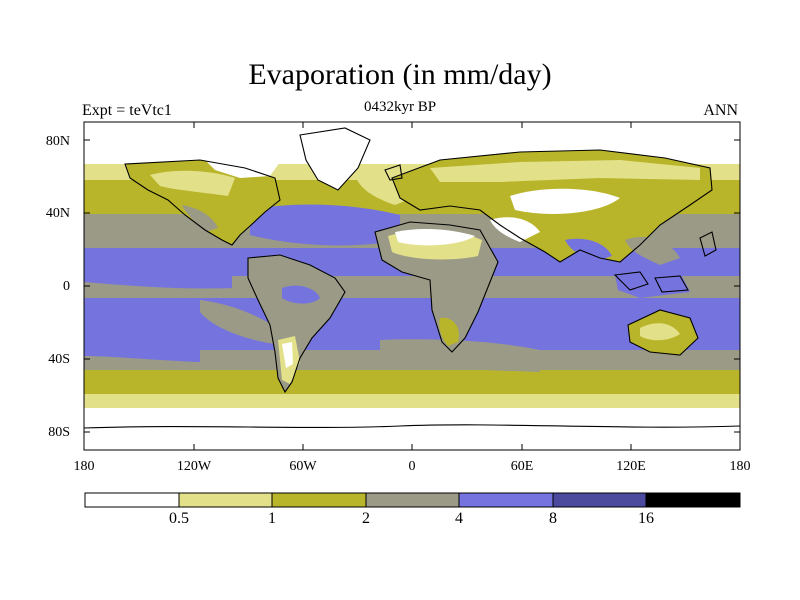 The image size is (800, 600). Describe the element at coordinates (631, 466) in the screenshot. I see `x-tick-label: 120E` at that location.